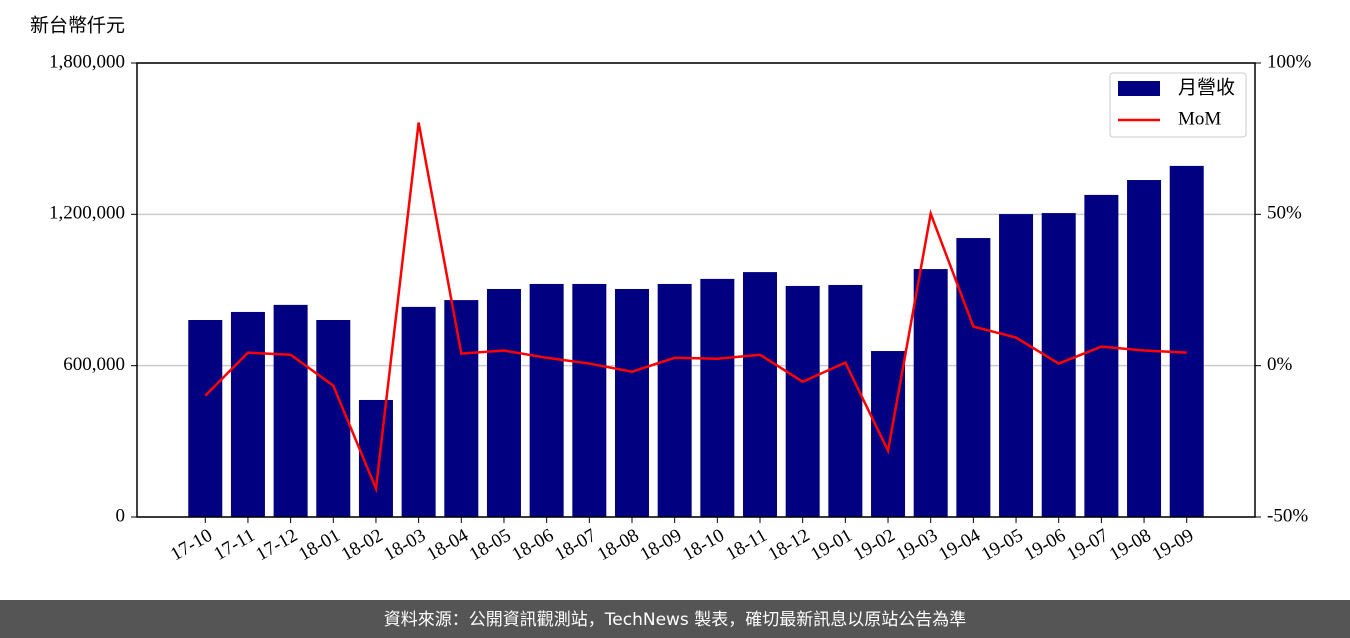  Describe the element at coordinates (121, 515) in the screenshot. I see `y-tick-label: 0` at that location.